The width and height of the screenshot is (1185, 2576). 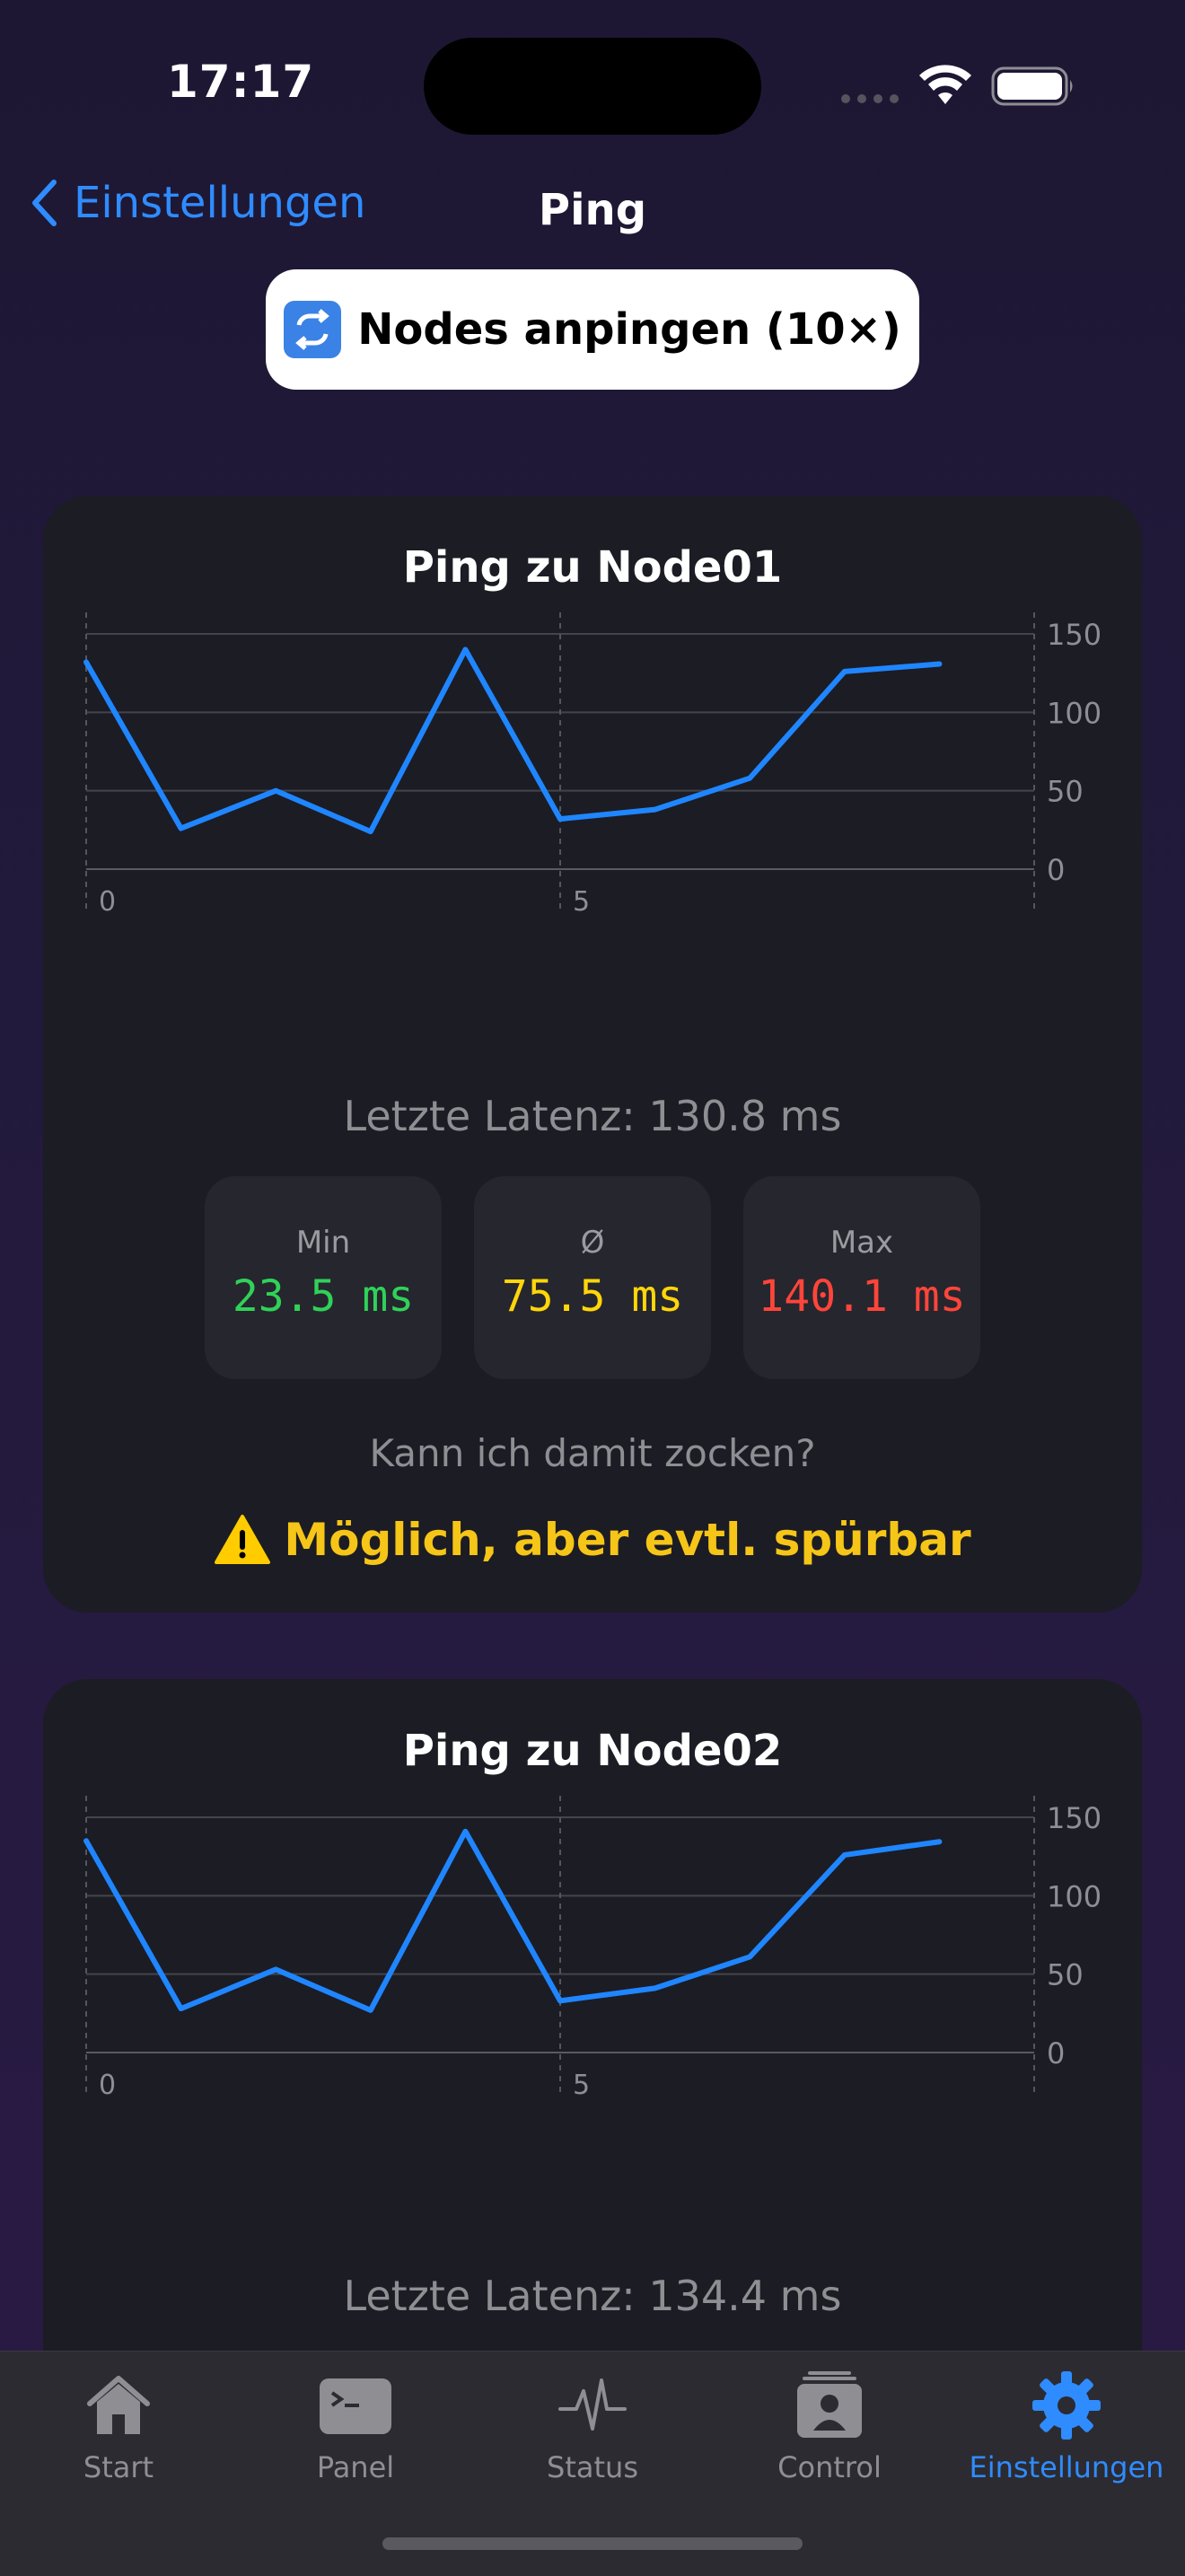 I want to click on tab-status: Status, so click(x=592, y=2432).